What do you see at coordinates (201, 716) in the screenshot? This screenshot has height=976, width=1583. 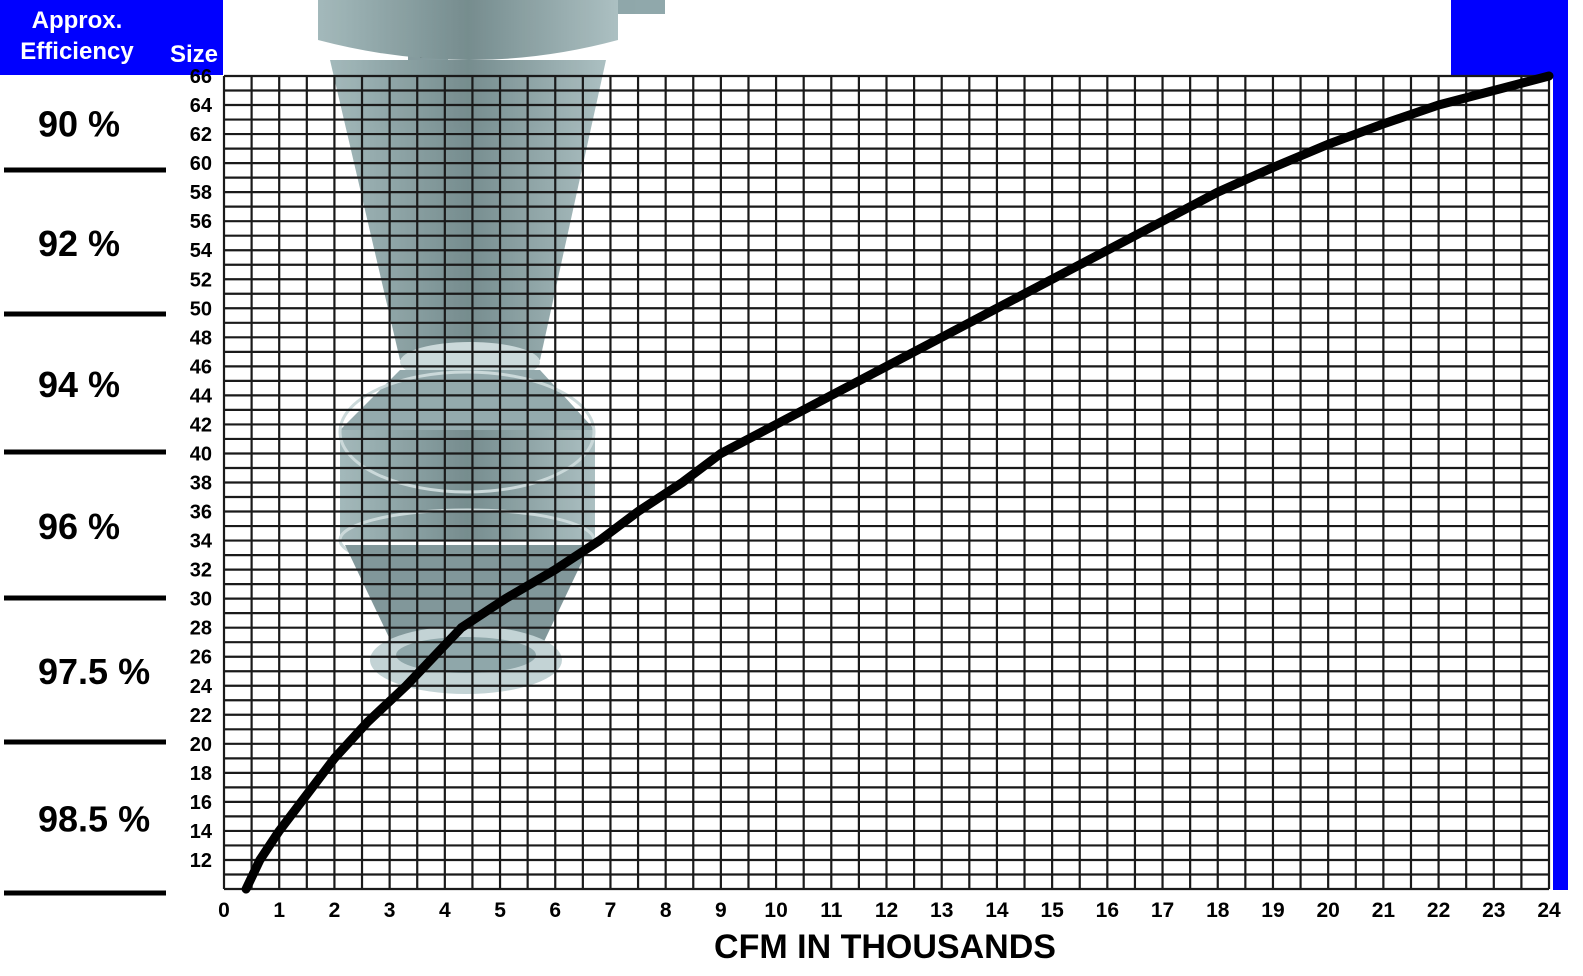 I see `y-tick-label: 22` at bounding box center [201, 716].